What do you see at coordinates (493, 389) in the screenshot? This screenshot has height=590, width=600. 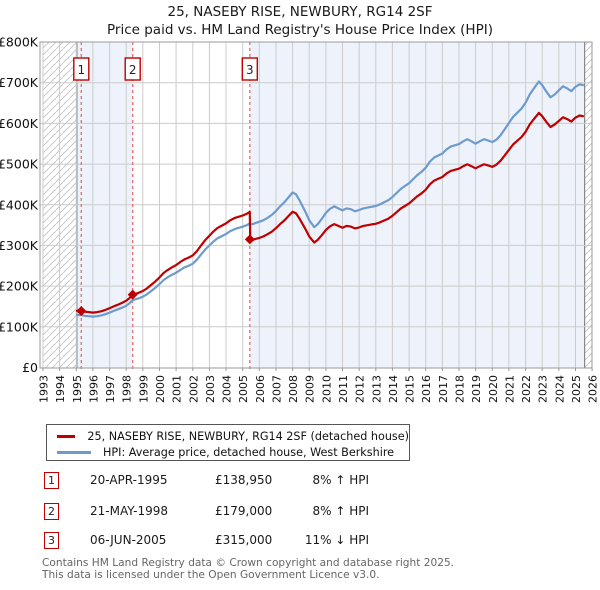 I see `svg-text: 2020` at bounding box center [493, 389].